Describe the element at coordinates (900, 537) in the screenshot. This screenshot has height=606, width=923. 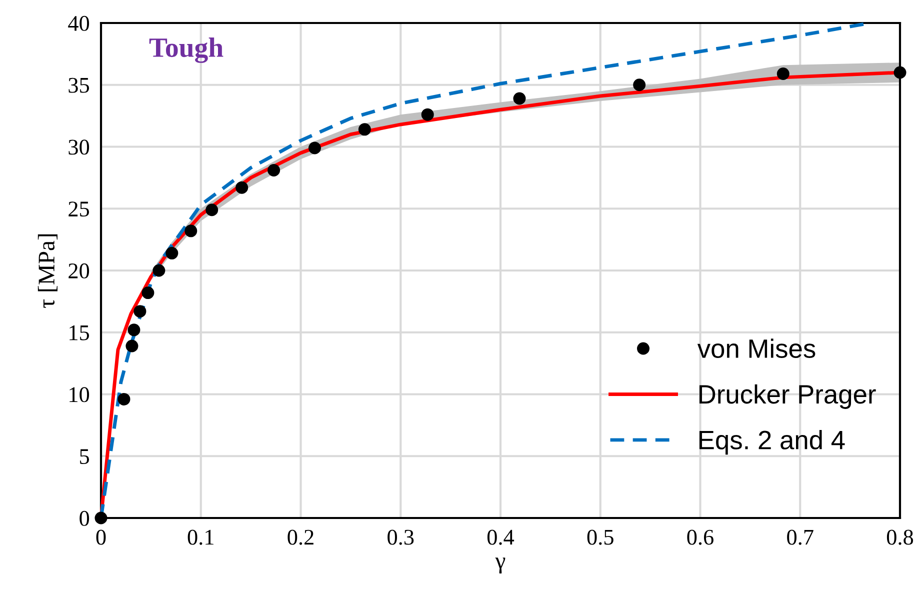
I see `x-tick-label: 0.8` at that location.